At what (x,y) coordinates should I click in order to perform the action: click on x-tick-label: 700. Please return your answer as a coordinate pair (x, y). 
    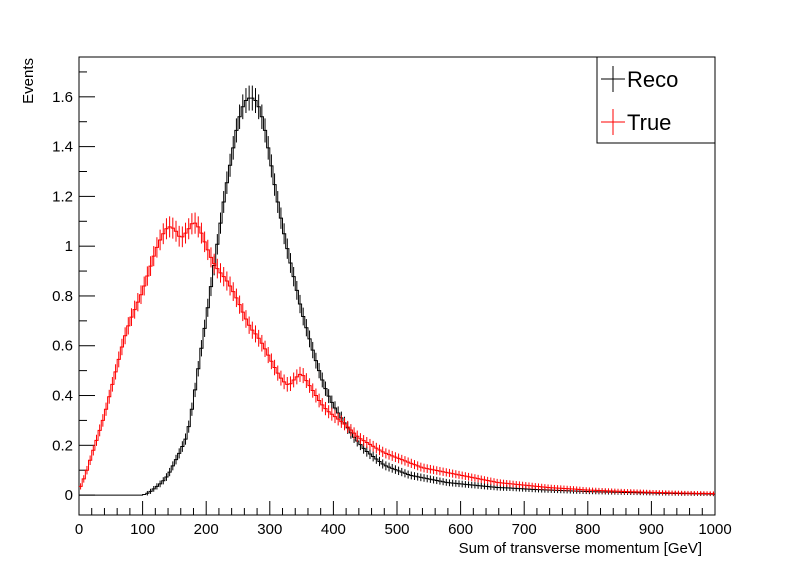
    Looking at the image, I should click on (524, 529).